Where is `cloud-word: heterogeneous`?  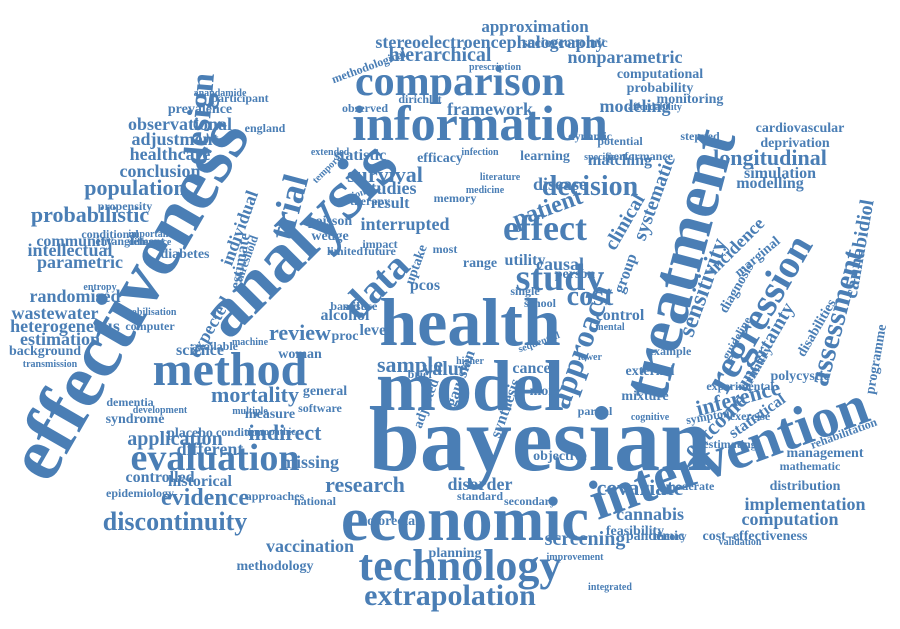
cloud-word: heterogeneous is located at coordinates (65, 326).